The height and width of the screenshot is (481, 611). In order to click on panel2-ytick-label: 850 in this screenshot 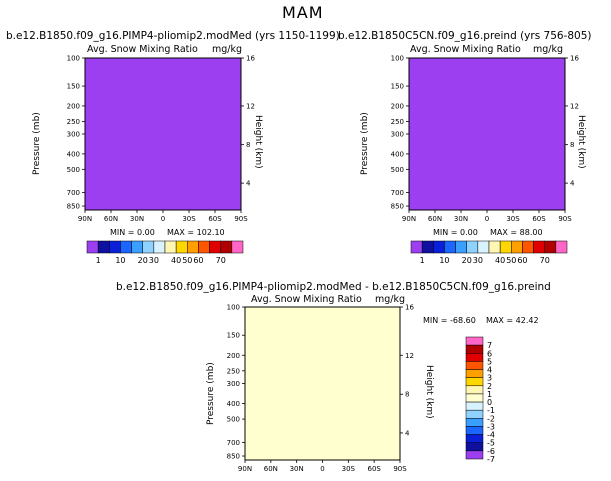, I will do `click(397, 207)`.